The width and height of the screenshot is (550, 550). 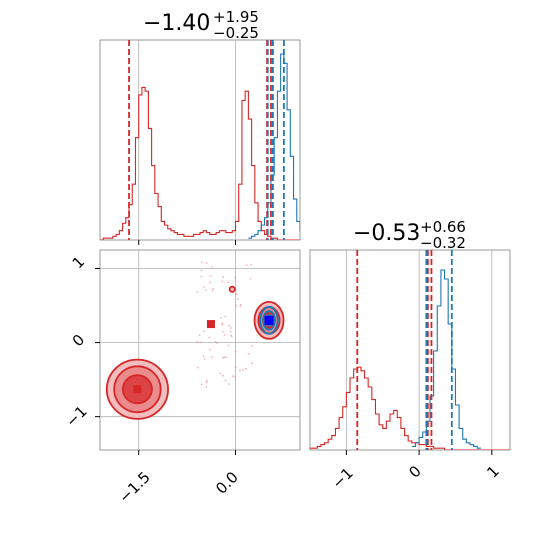 What do you see at coordinates (210, 324) in the screenshot?
I see `marker-mode-b` at bounding box center [210, 324].